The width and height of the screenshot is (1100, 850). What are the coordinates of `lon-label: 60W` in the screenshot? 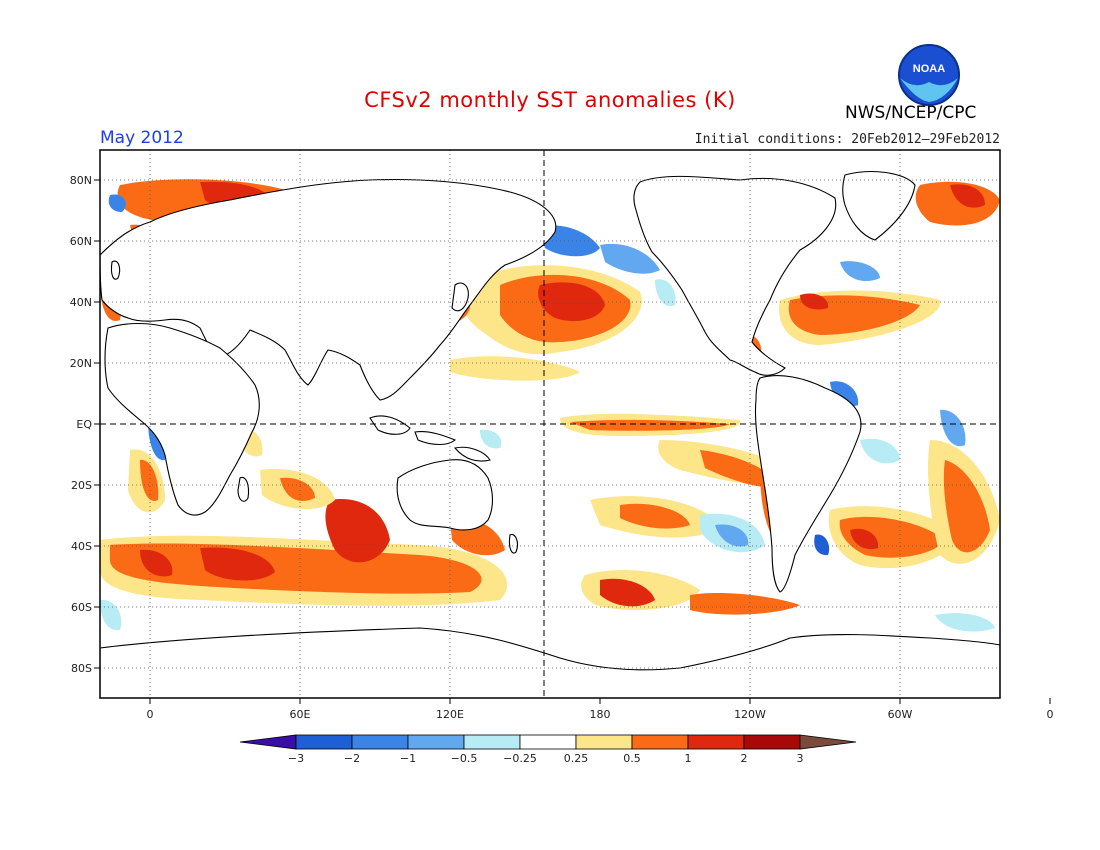 It's located at (900, 714).